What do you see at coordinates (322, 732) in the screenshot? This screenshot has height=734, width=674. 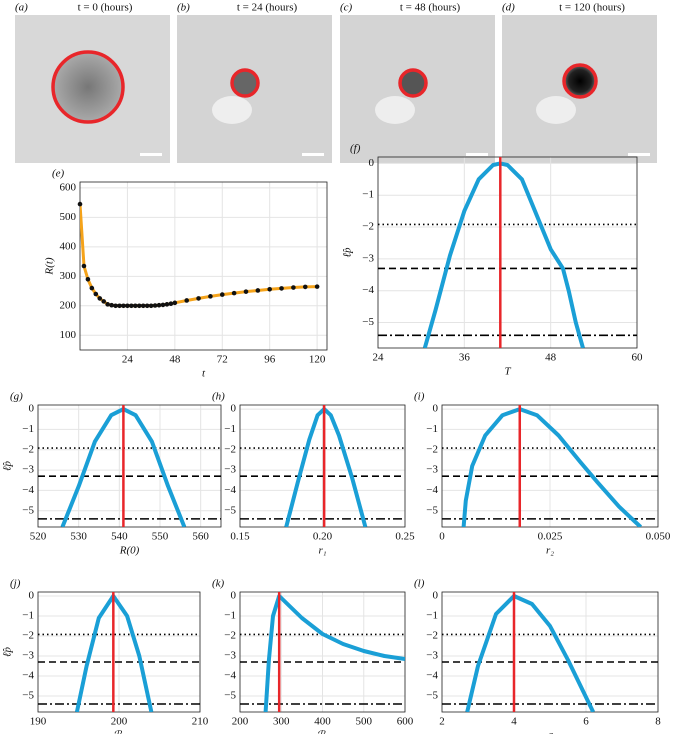 I see `x-axis-label: ℛ₂` at bounding box center [322, 732].